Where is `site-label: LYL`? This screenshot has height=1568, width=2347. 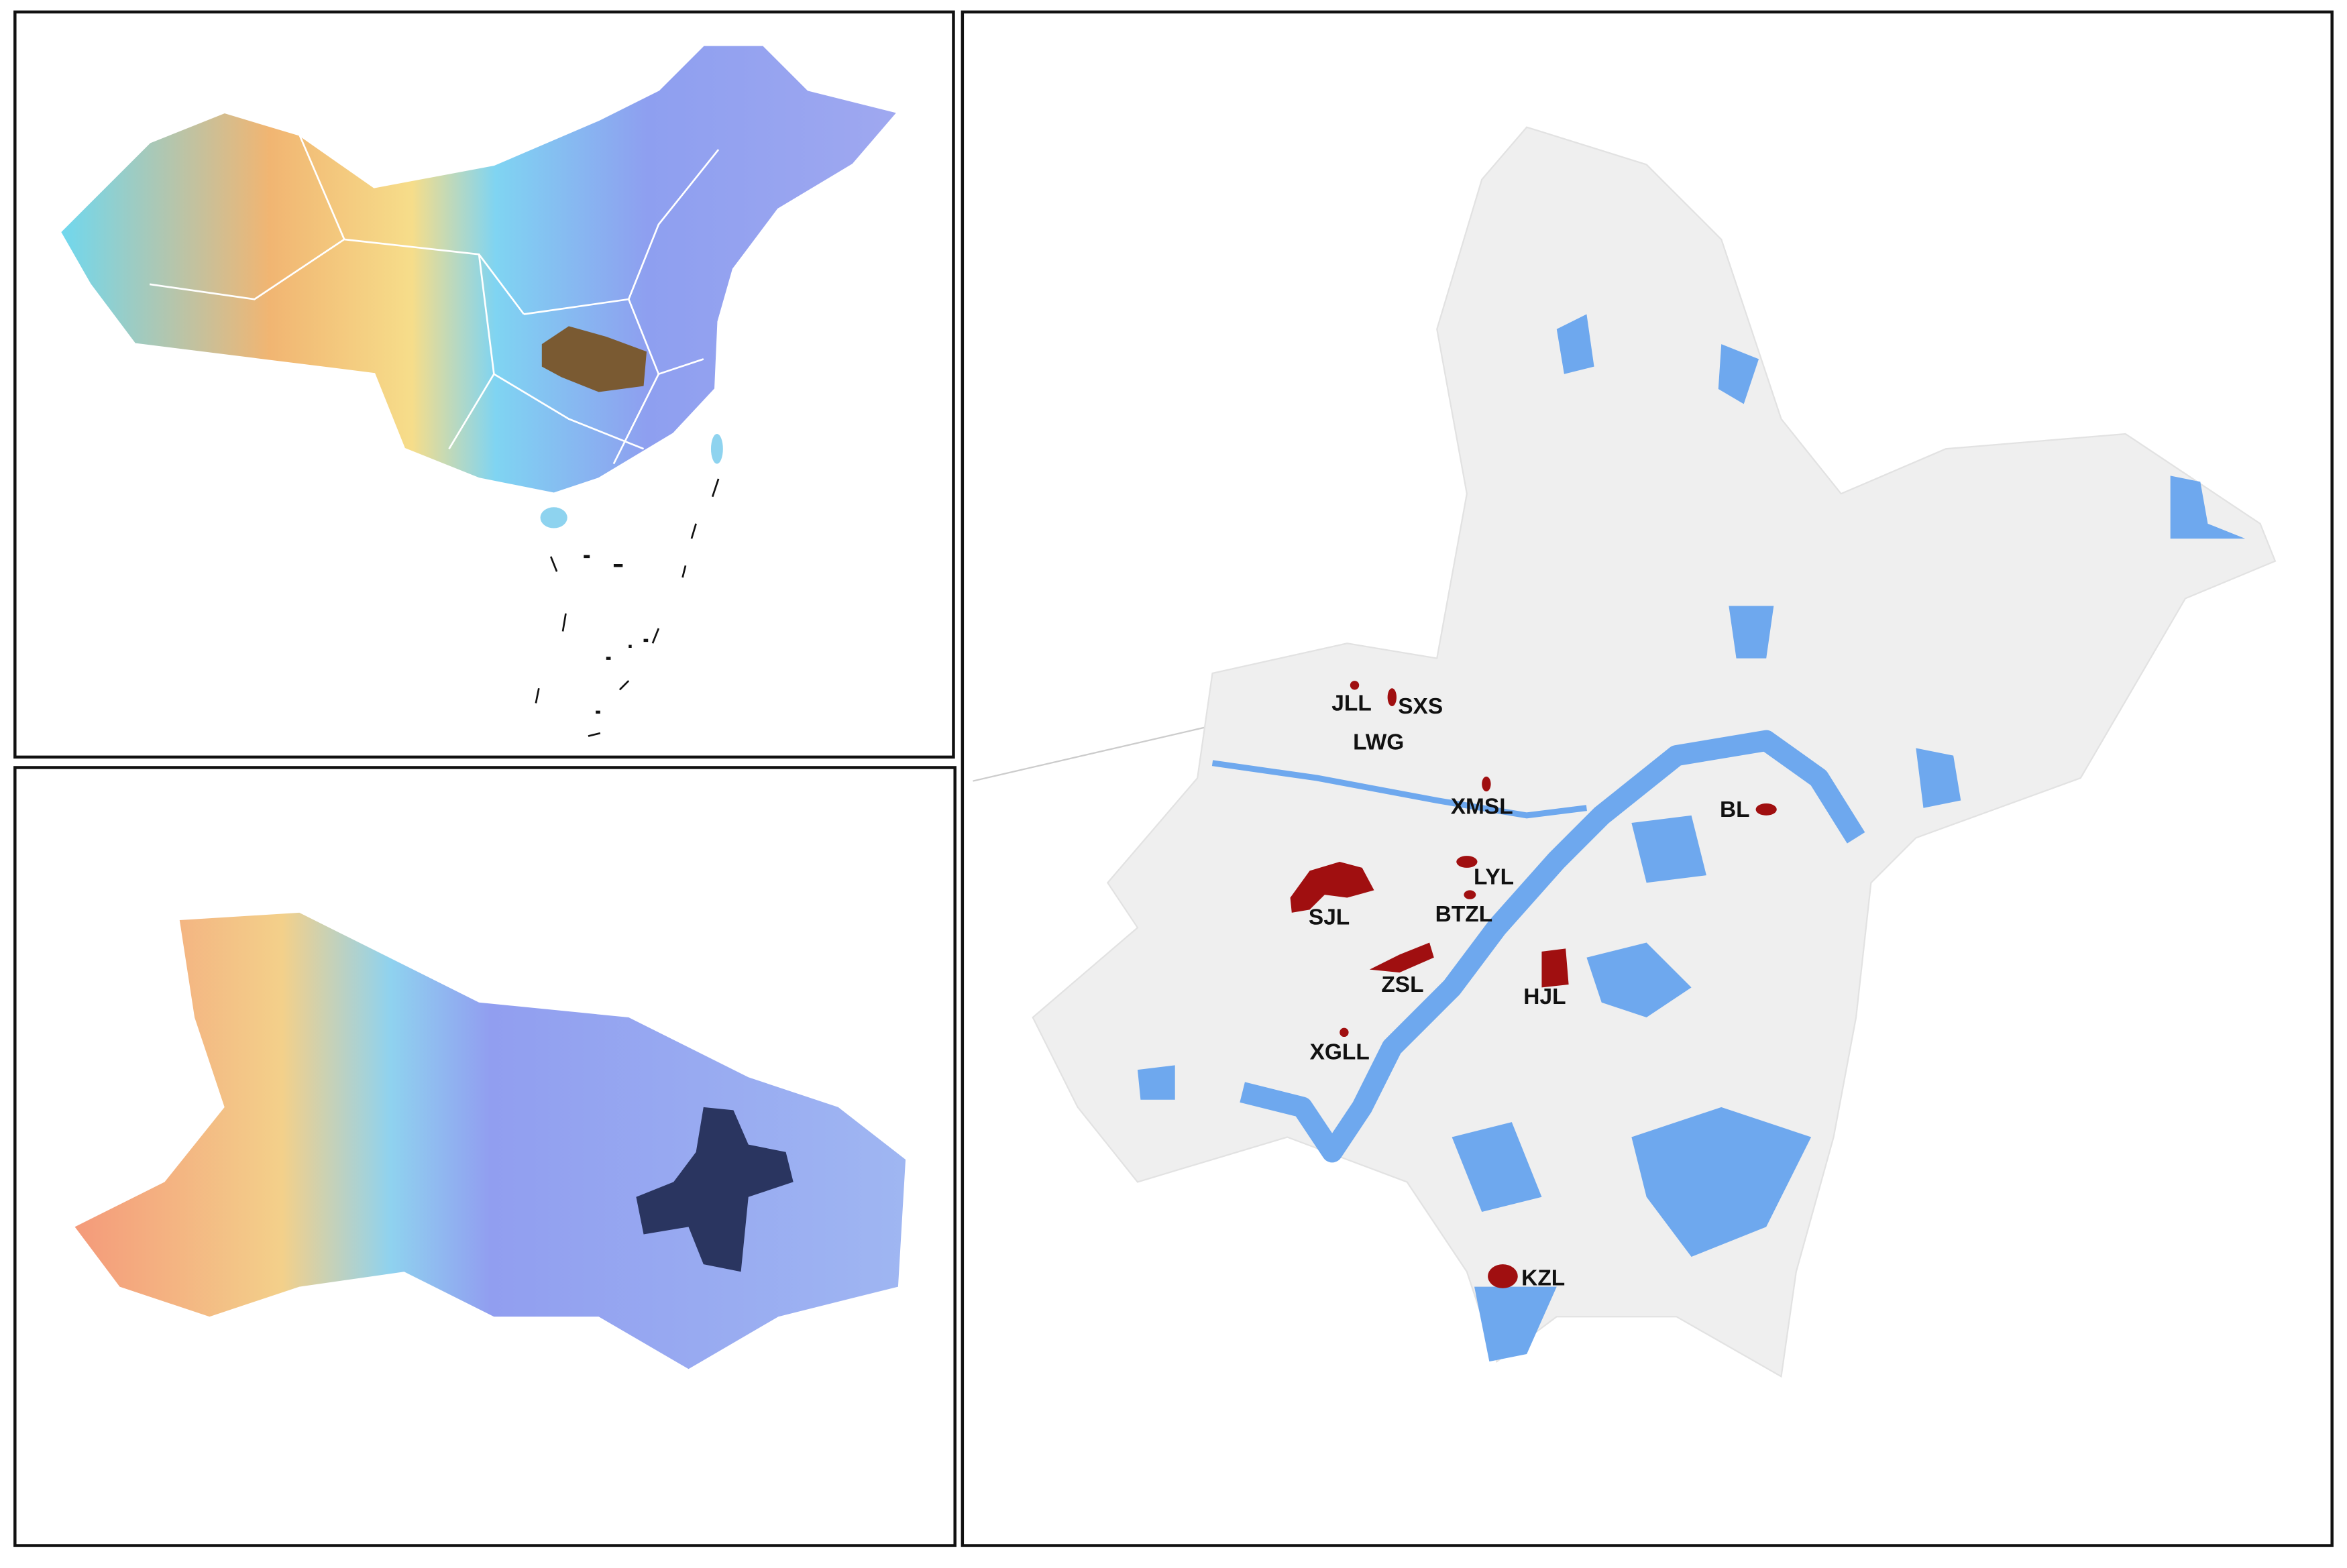
site-label: LYL is located at coordinates (1494, 876).